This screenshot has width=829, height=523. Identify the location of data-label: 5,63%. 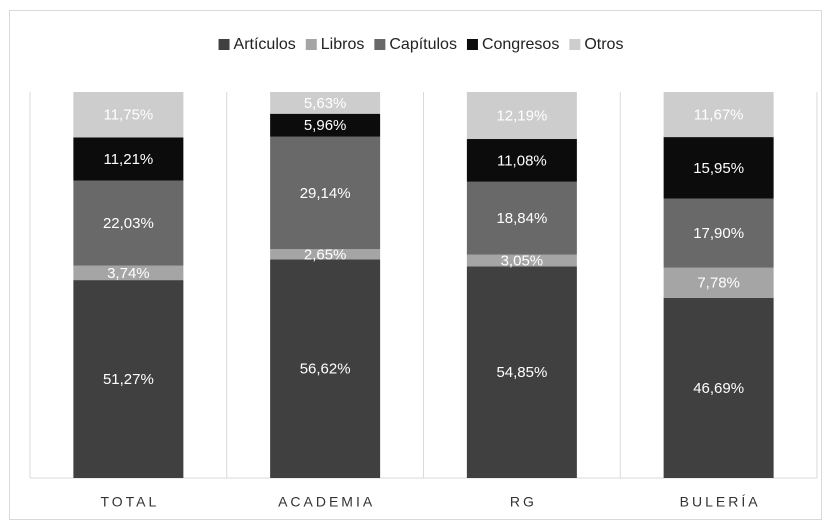
(325, 103).